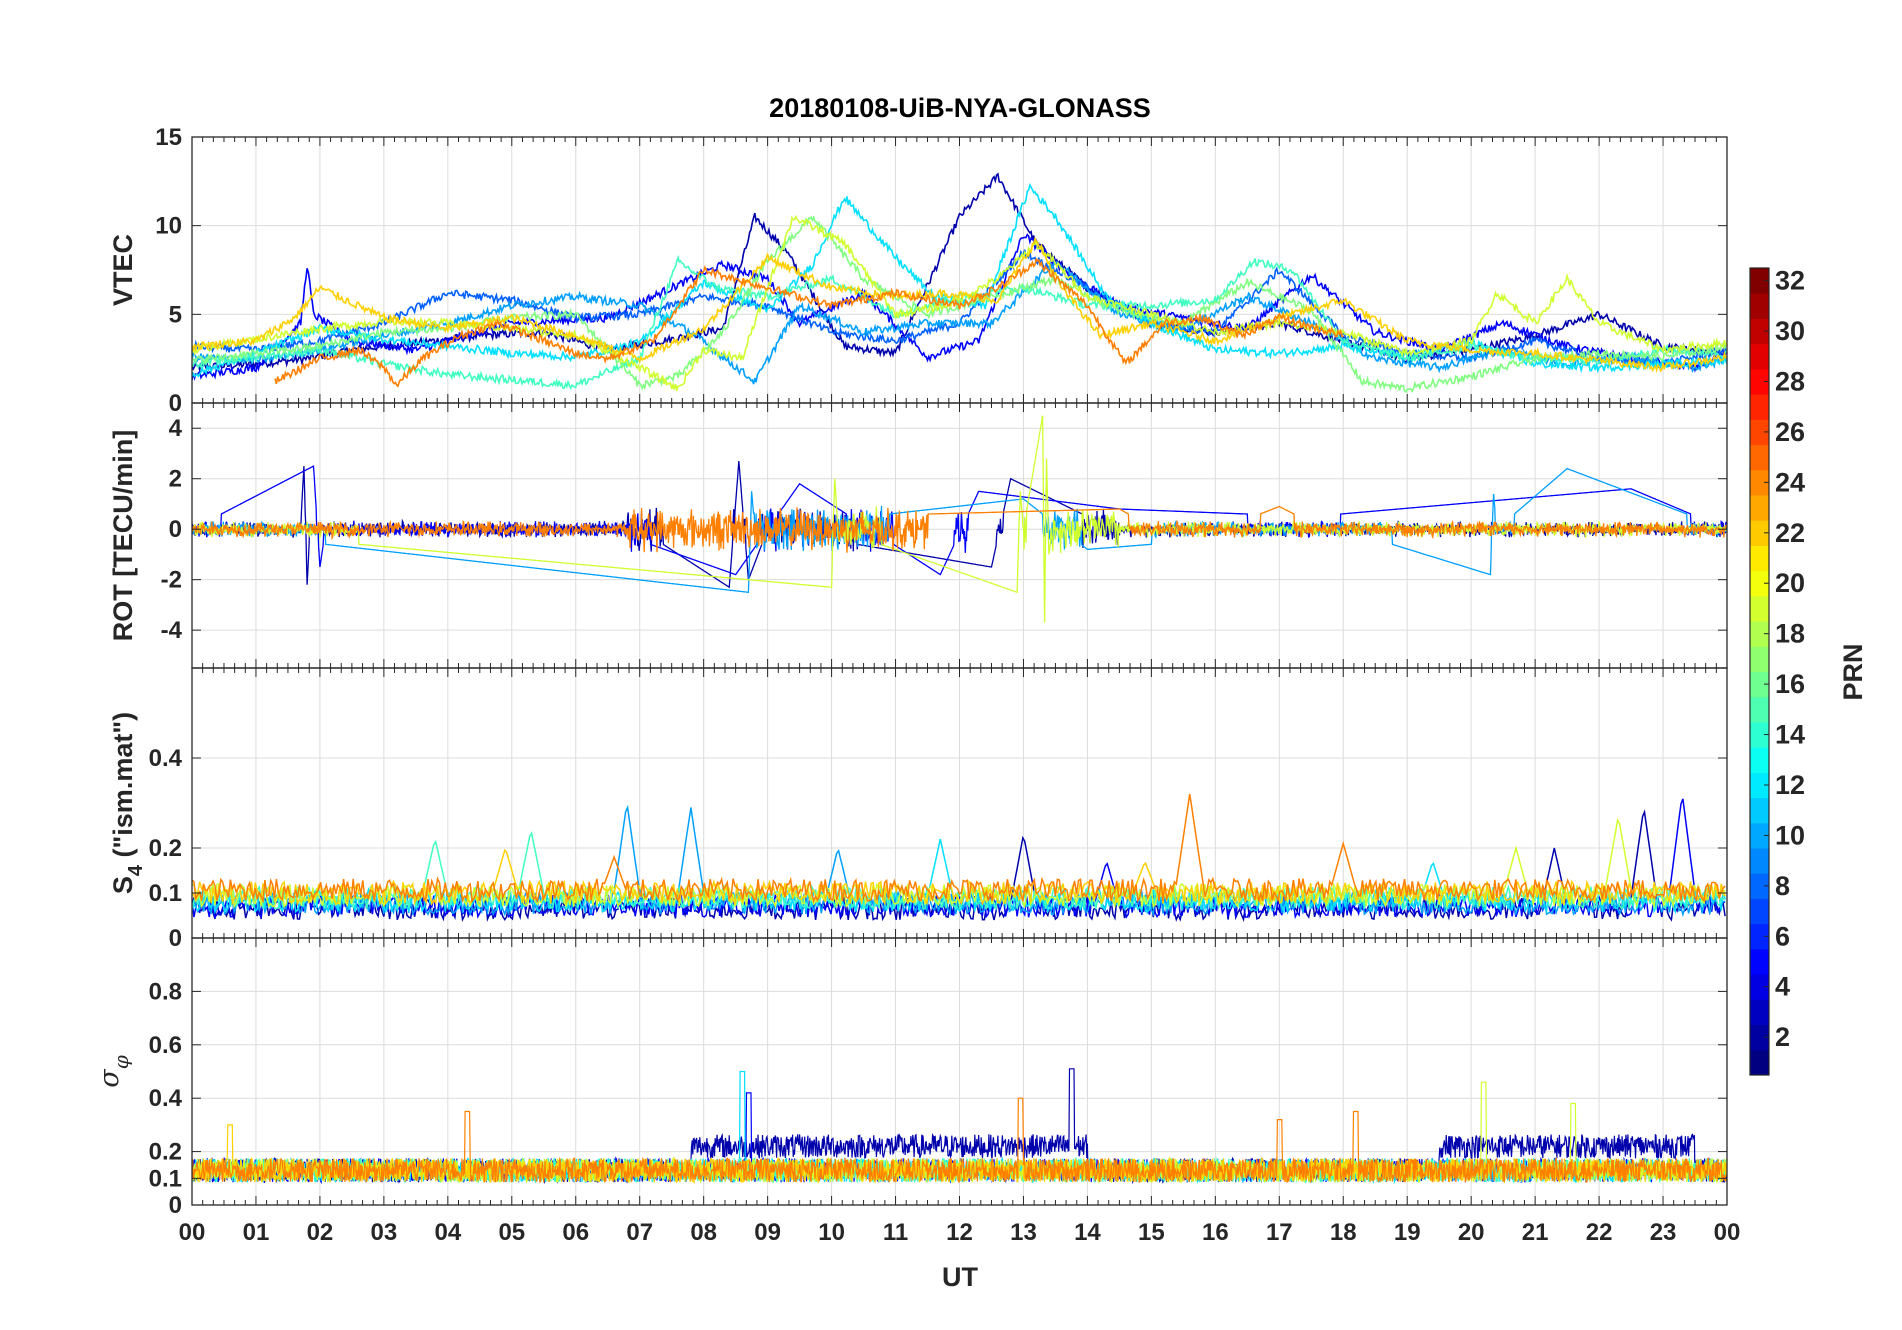  What do you see at coordinates (175, 529) in the screenshot?
I see `rot-y-tick-label: 0` at bounding box center [175, 529].